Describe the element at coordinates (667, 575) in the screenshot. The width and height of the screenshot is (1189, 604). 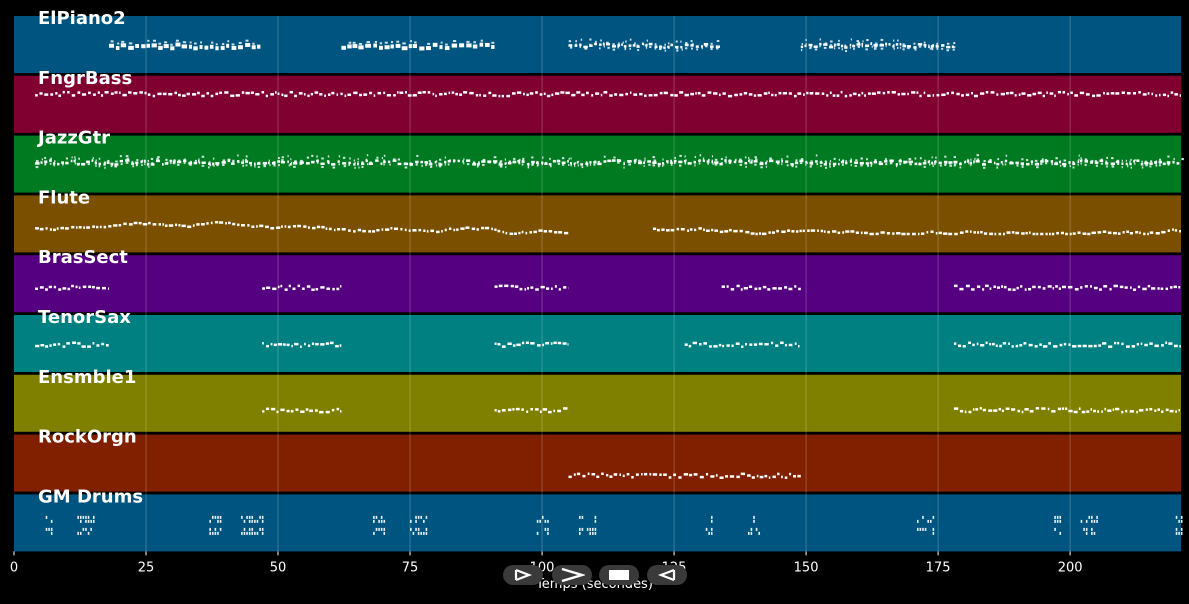
I see `step-back-button` at that location.